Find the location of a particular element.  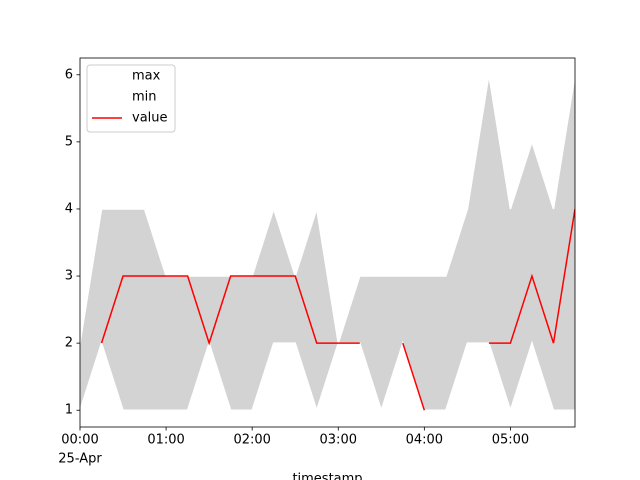

y-tick-label: 5 is located at coordinates (69, 141).